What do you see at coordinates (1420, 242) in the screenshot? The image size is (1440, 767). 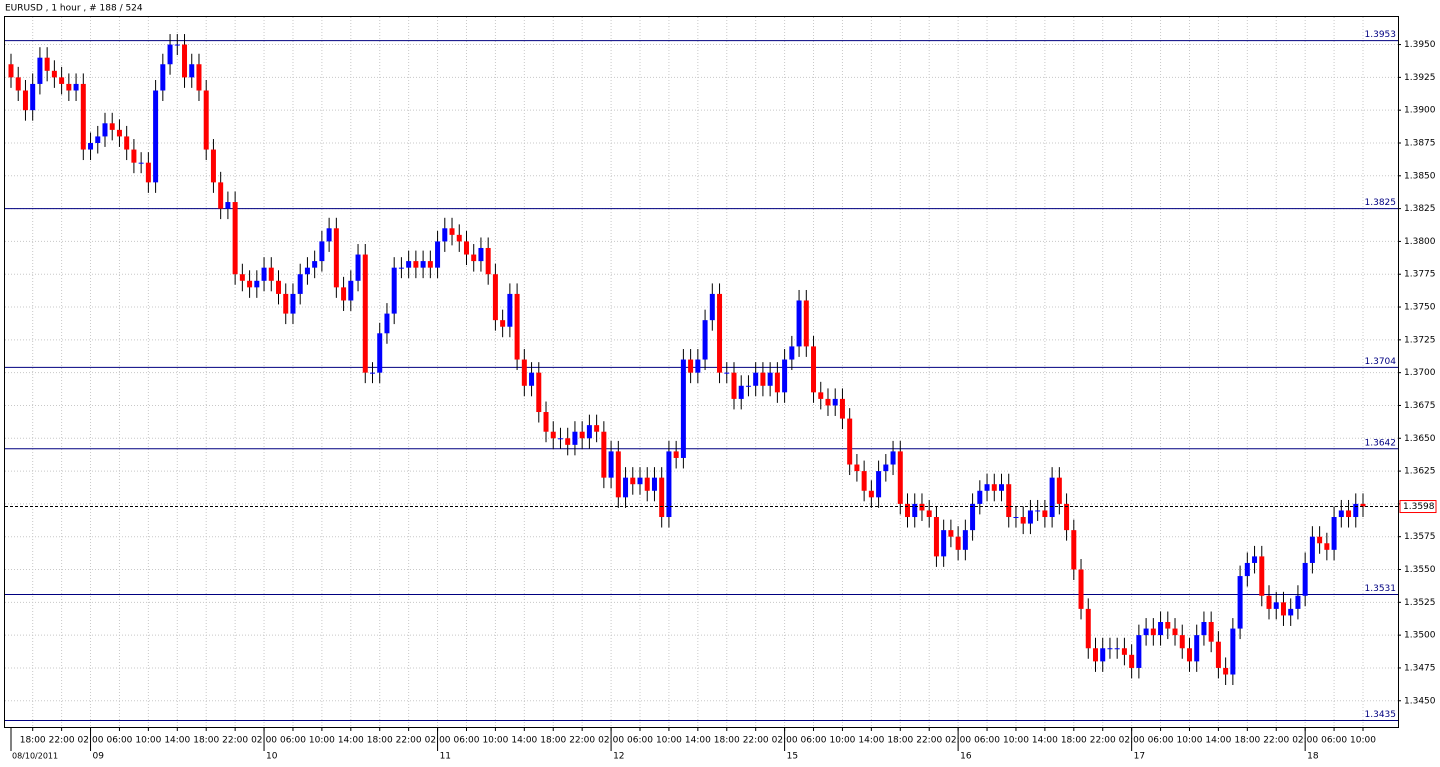 I see `y-tick-label: 1.3800` at bounding box center [1420, 242].